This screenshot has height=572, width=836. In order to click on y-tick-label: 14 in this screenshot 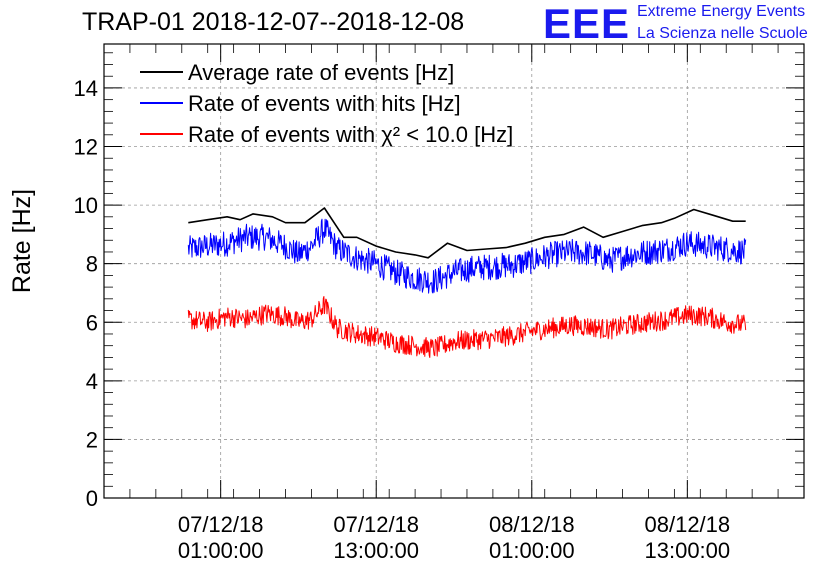, I will do `click(86, 88)`.